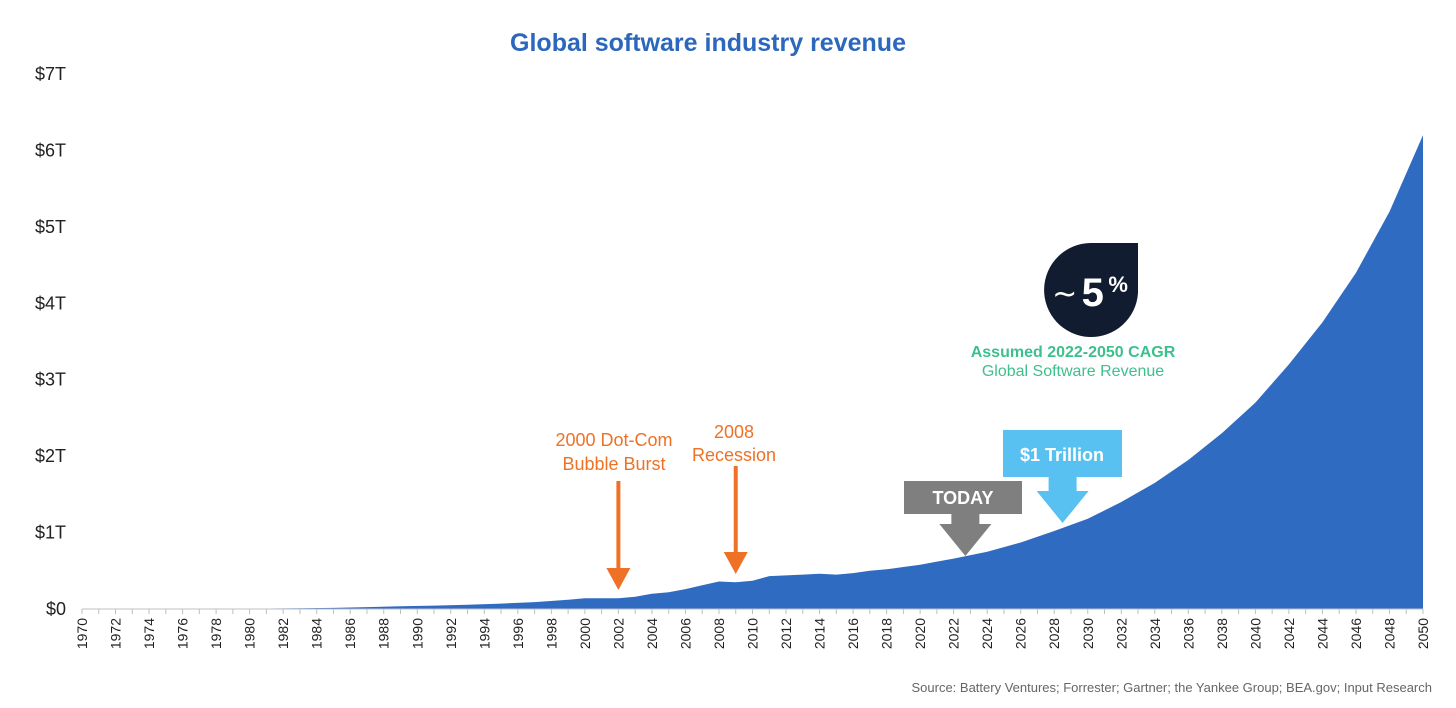  What do you see at coordinates (50, 533) in the screenshot?
I see `y-tick-label: $1T` at bounding box center [50, 533].